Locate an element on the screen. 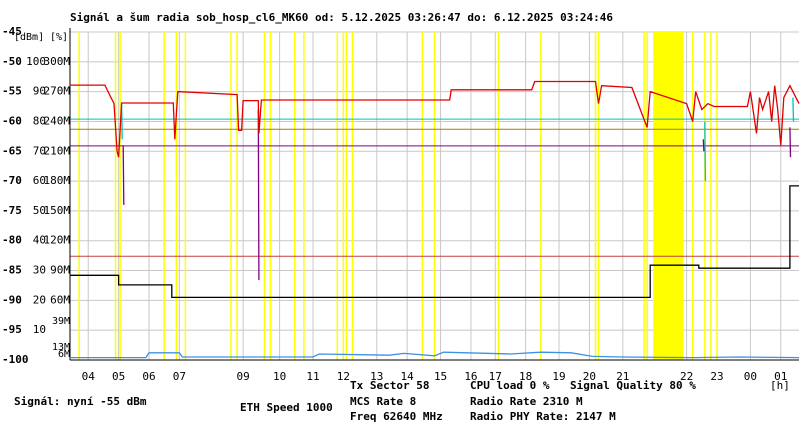  y3-tick-label: 180M is located at coordinates (57, 180).